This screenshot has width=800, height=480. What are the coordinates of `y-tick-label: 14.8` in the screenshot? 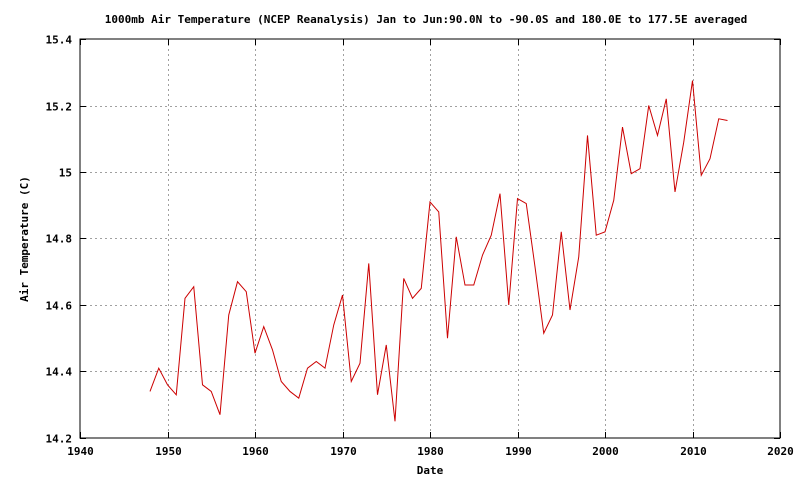 It's located at (59, 239).